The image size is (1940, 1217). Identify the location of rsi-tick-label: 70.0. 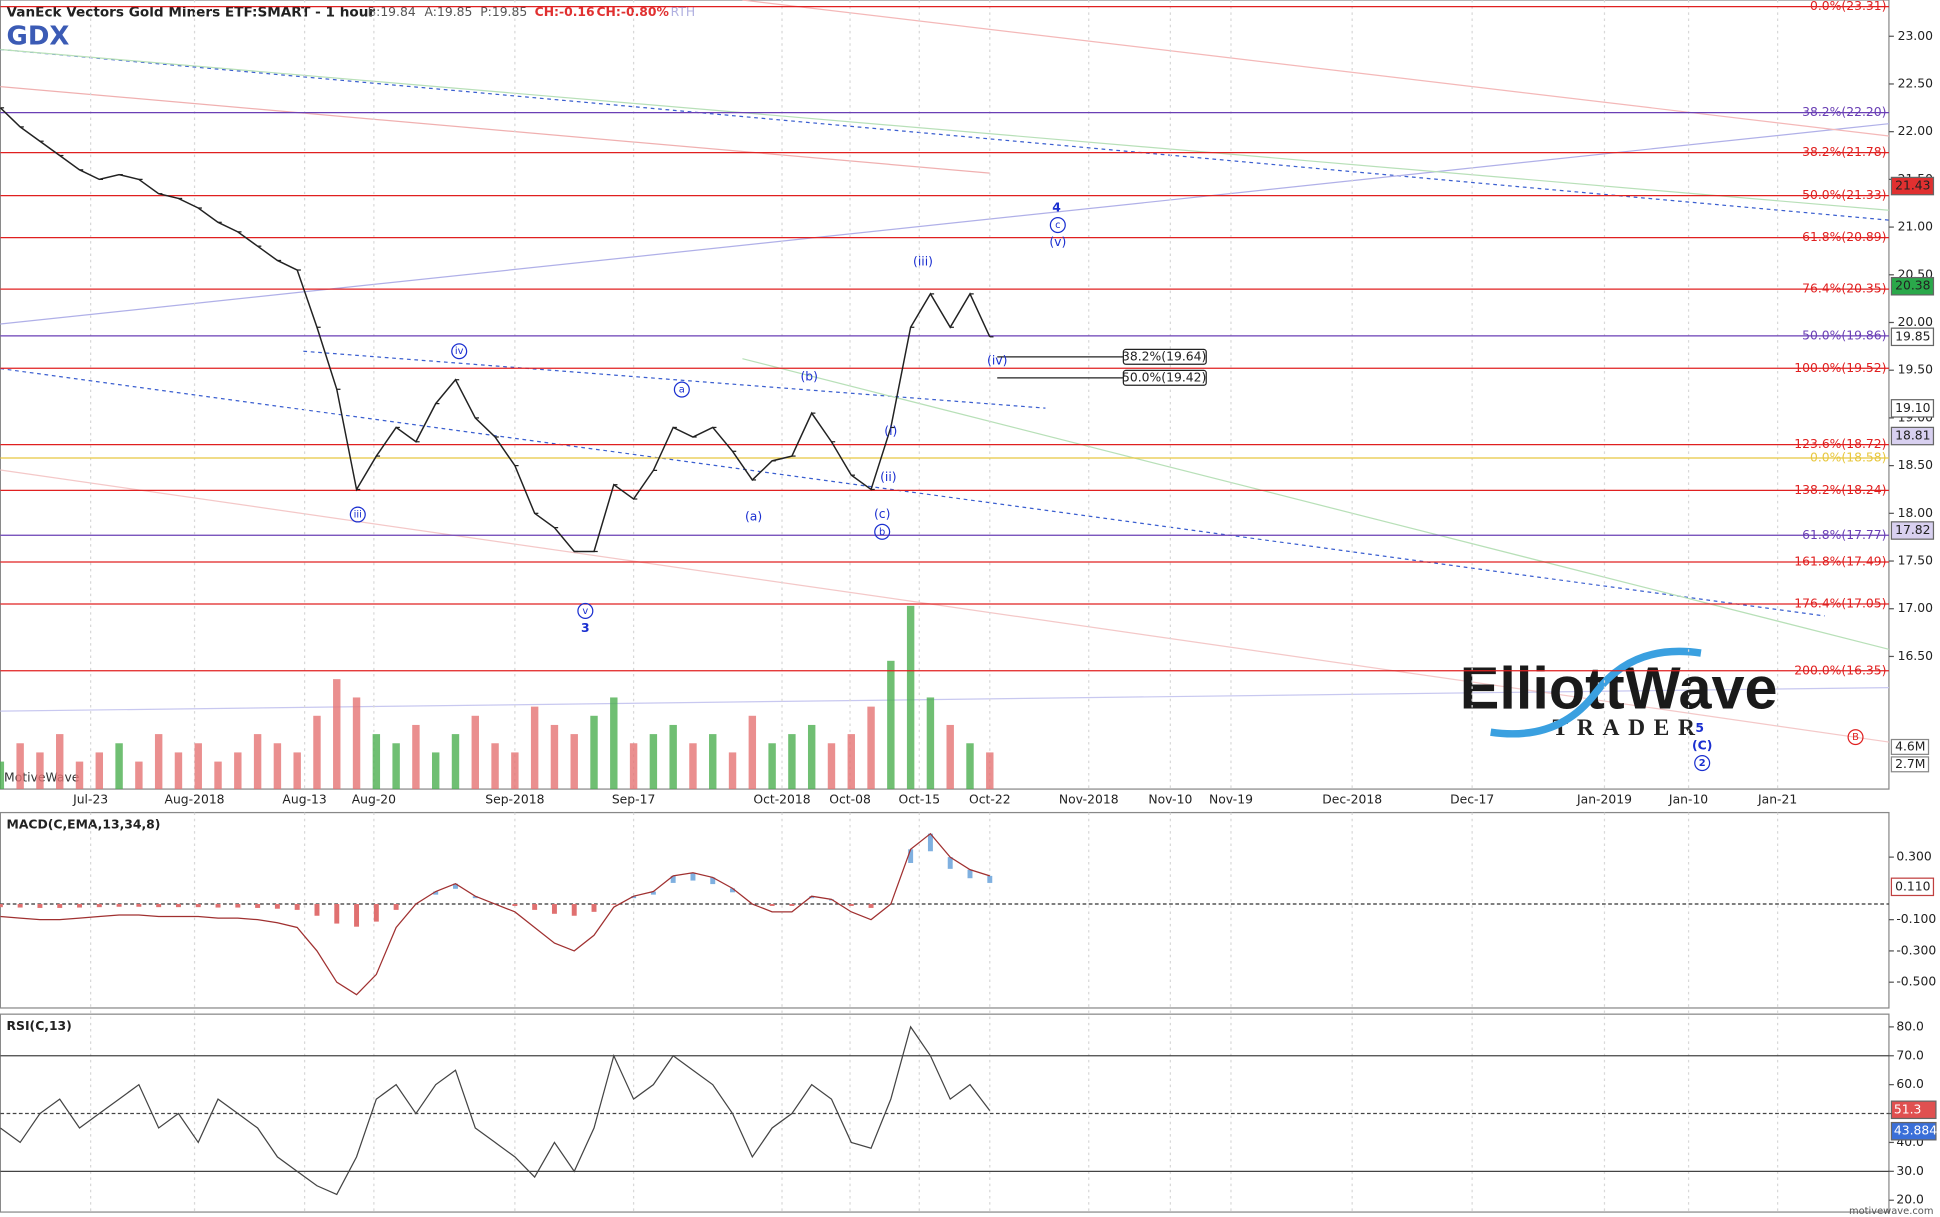
(1910, 1055).